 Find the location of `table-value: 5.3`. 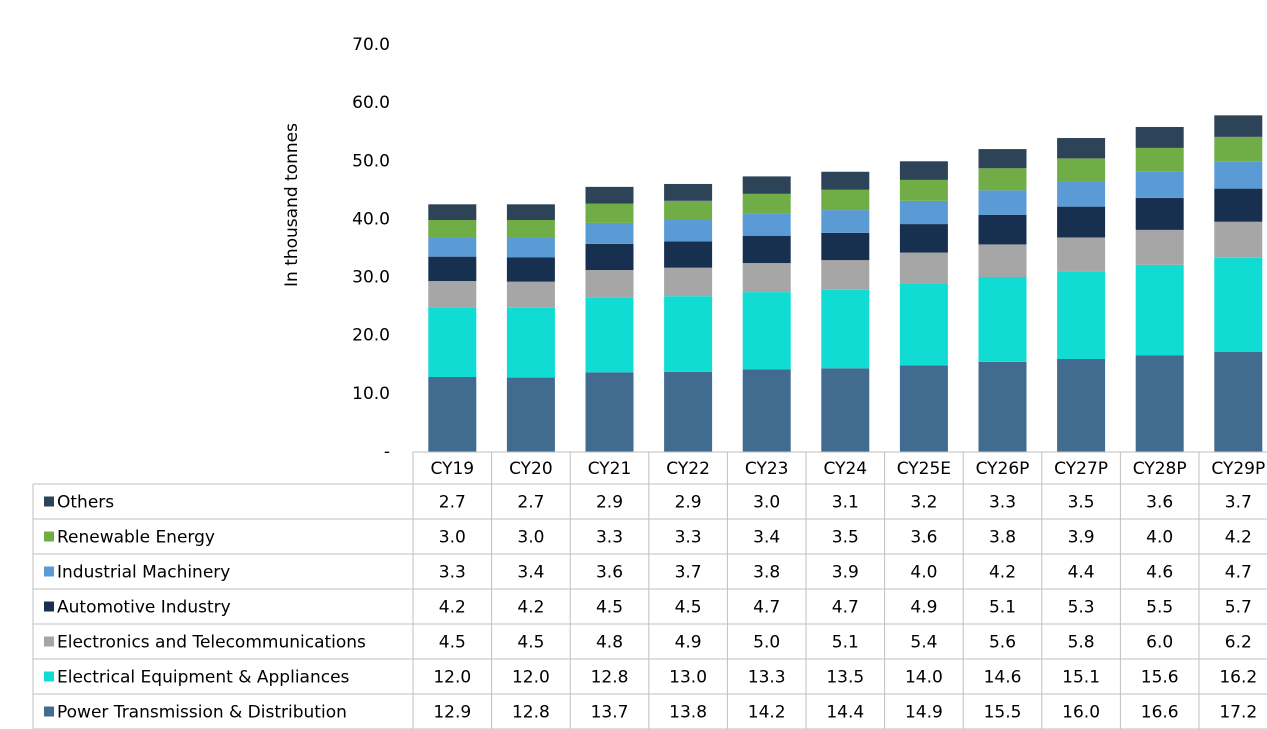

table-value: 5.3 is located at coordinates (1081, 608).